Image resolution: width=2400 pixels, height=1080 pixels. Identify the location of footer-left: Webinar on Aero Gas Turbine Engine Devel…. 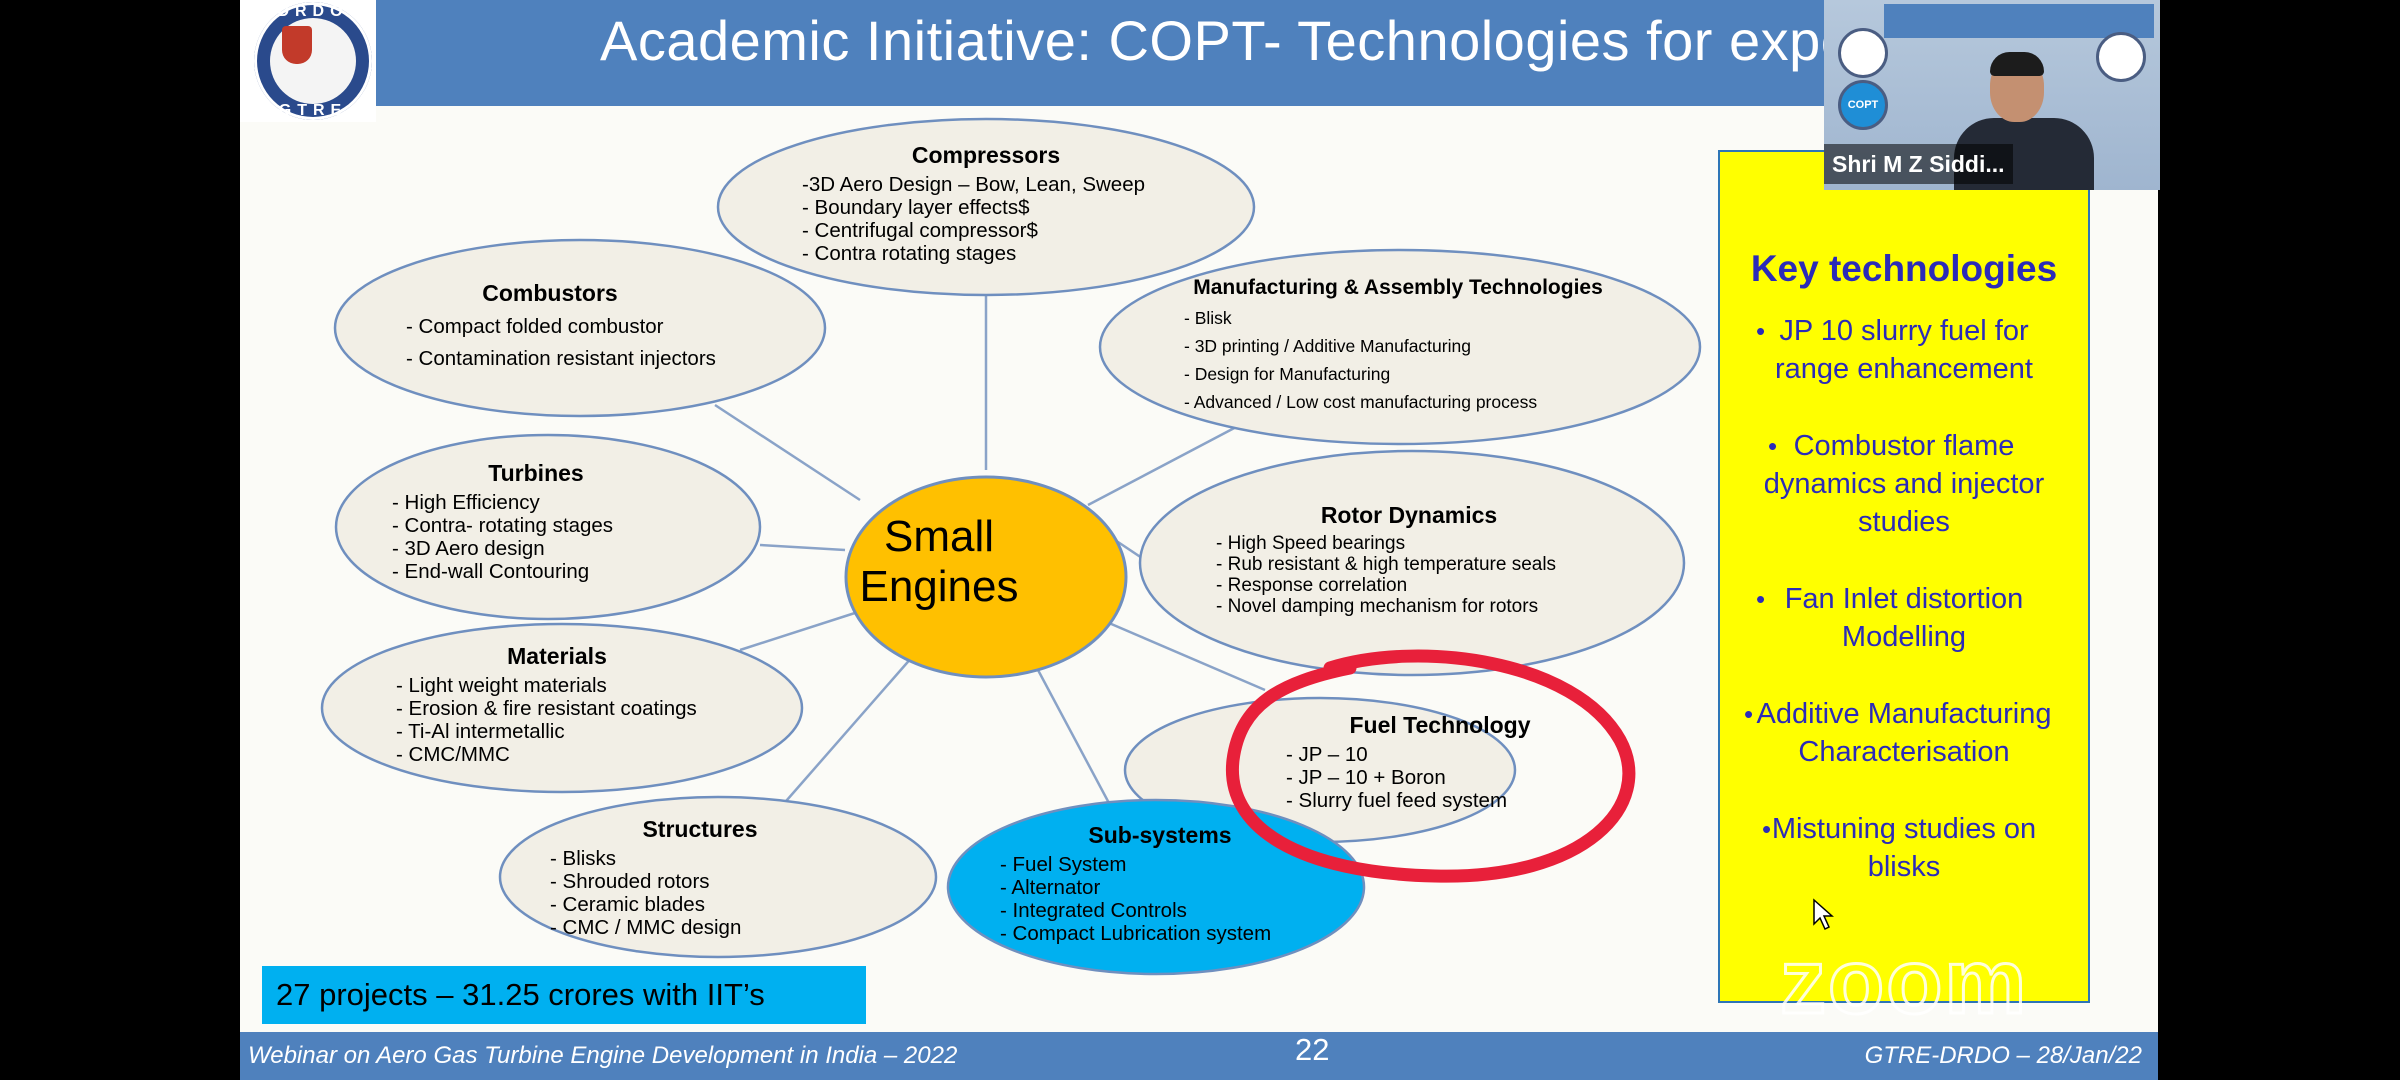
(603, 1055).